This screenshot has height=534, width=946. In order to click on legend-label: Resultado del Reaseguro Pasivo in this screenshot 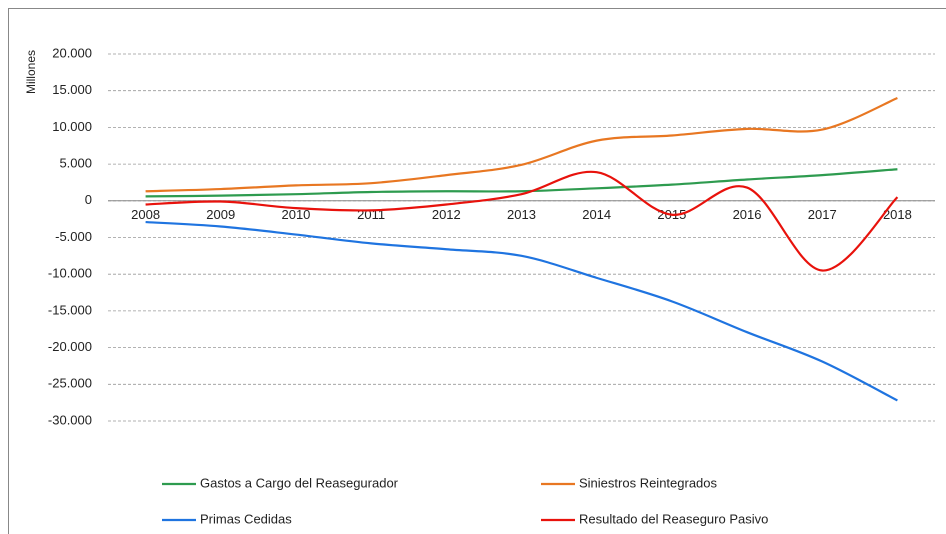, I will do `click(673, 518)`.